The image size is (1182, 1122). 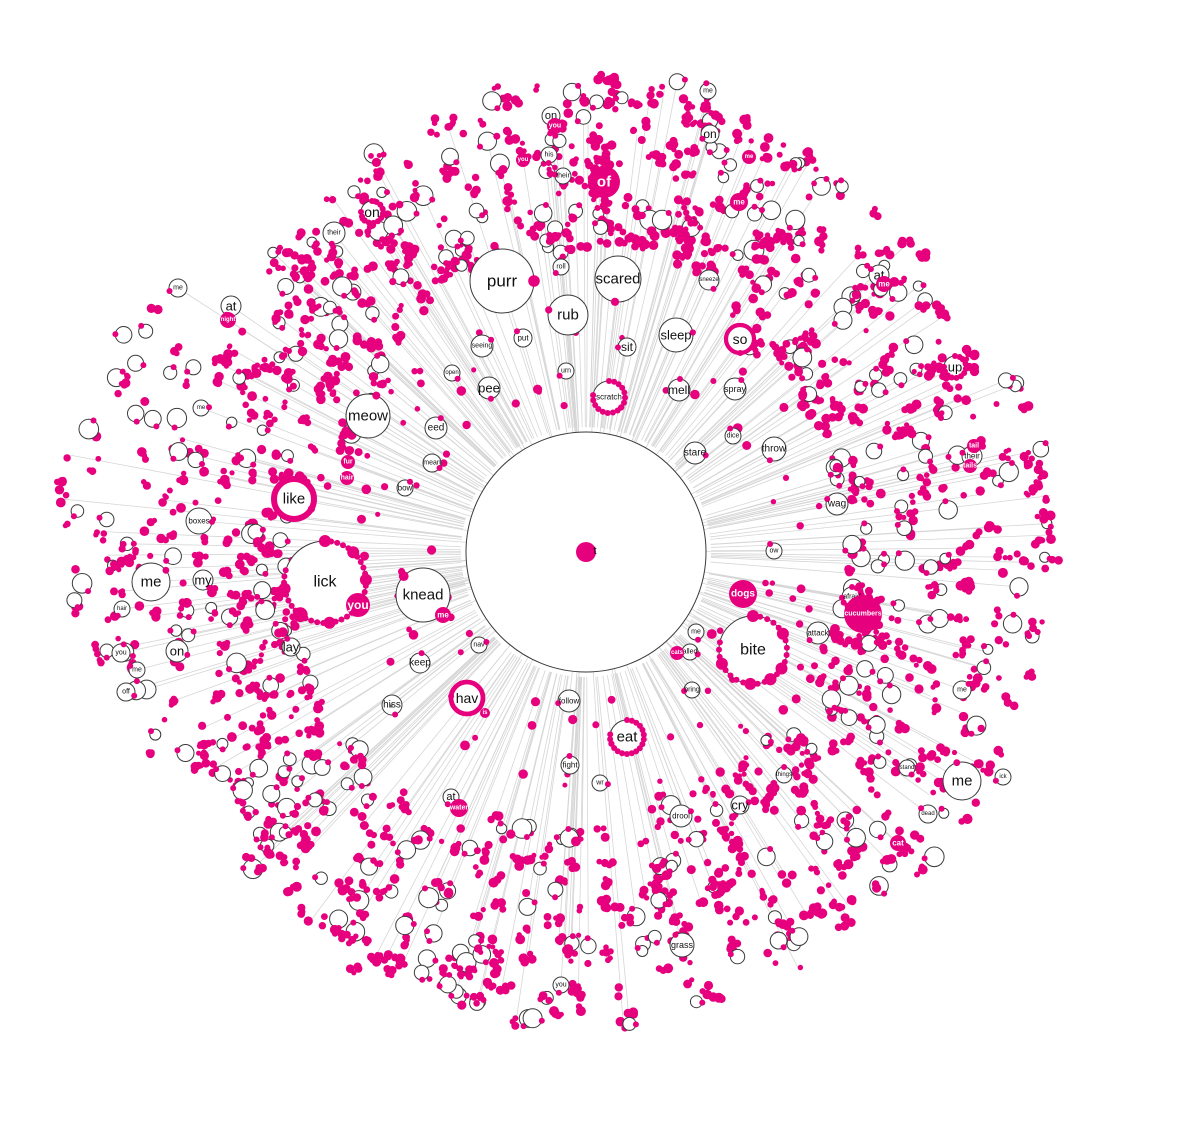 What do you see at coordinates (570, 764) in the screenshot?
I see `word-node: fight` at bounding box center [570, 764].